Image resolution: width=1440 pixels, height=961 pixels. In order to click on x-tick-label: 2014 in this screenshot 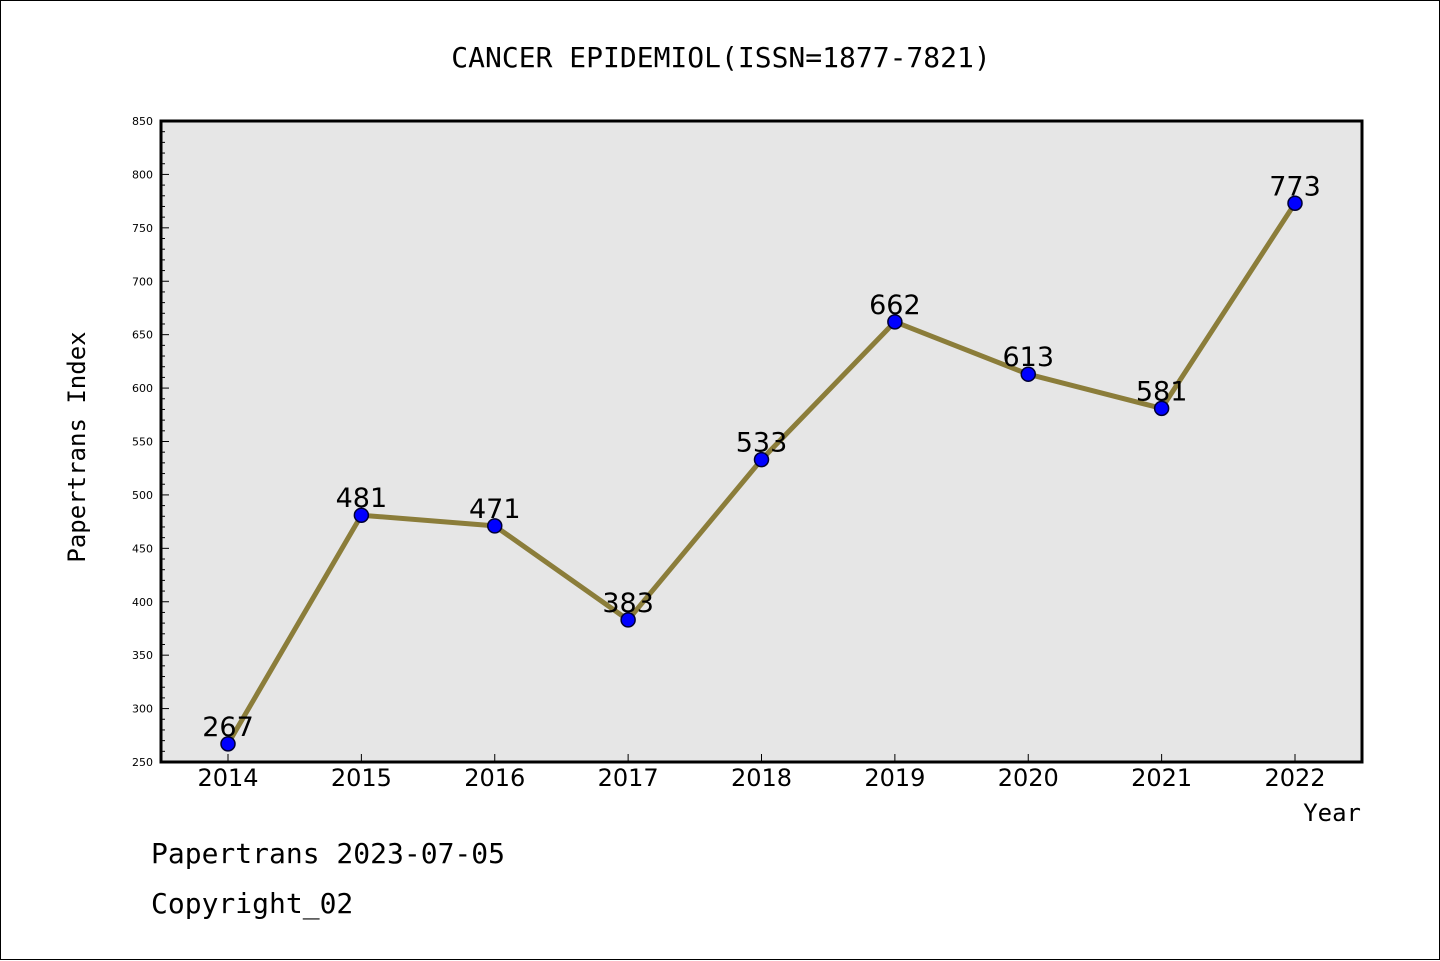, I will do `click(227, 778)`.